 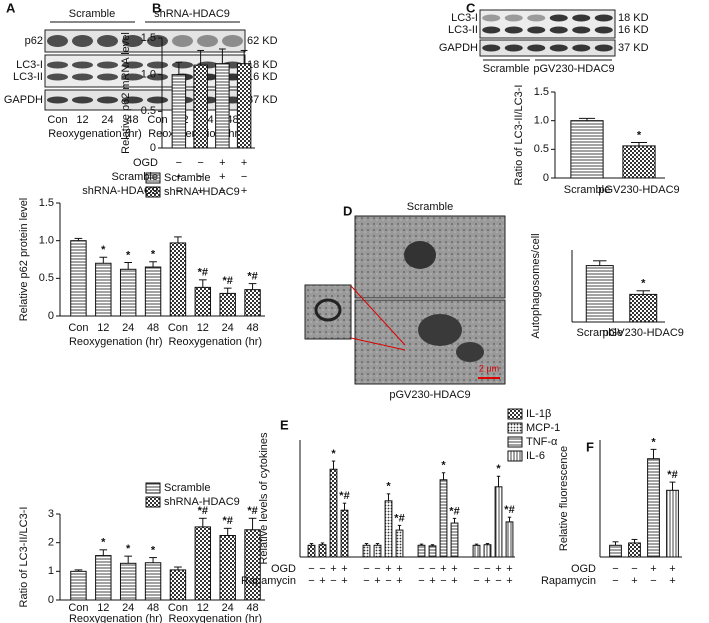 What do you see at coordinates (148, 38) in the screenshot?
I see `y-tick-label: 1.5` at bounding box center [148, 38].